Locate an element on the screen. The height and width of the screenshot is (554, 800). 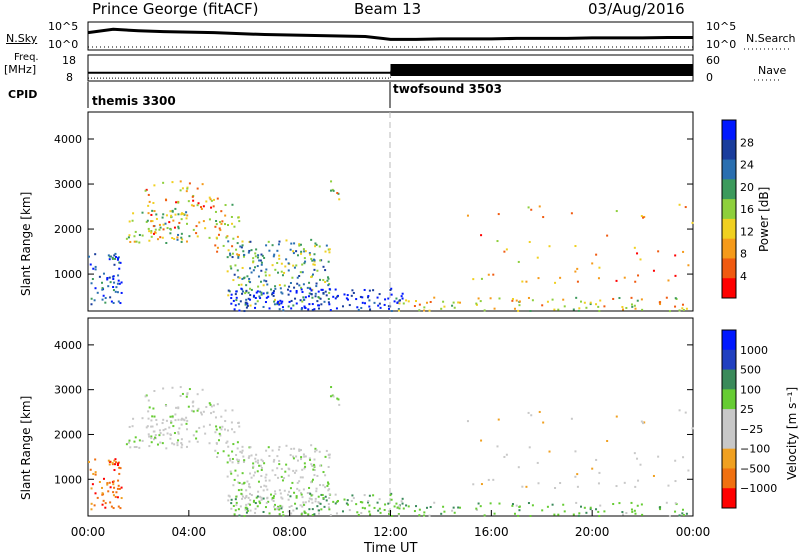
colorbar-tick-label: 1000 is located at coordinates (754, 350).